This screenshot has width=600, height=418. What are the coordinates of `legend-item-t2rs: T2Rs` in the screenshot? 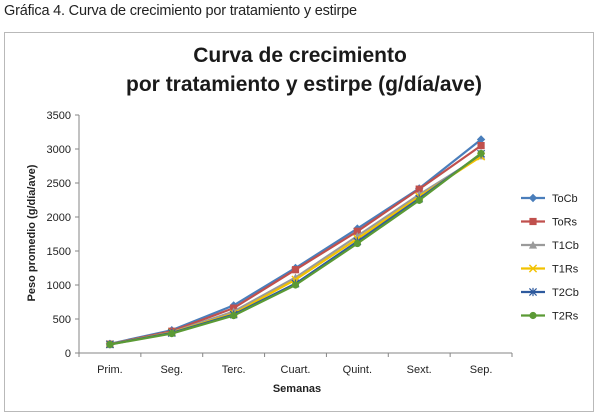 It's located at (550, 317).